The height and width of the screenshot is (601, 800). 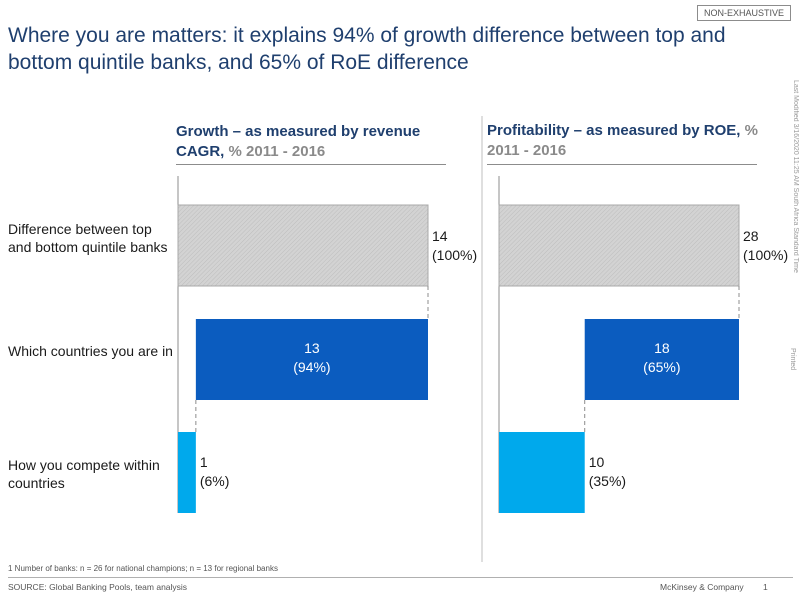 I want to click on roe-bar-2-value-label: 18, so click(x=662, y=348).